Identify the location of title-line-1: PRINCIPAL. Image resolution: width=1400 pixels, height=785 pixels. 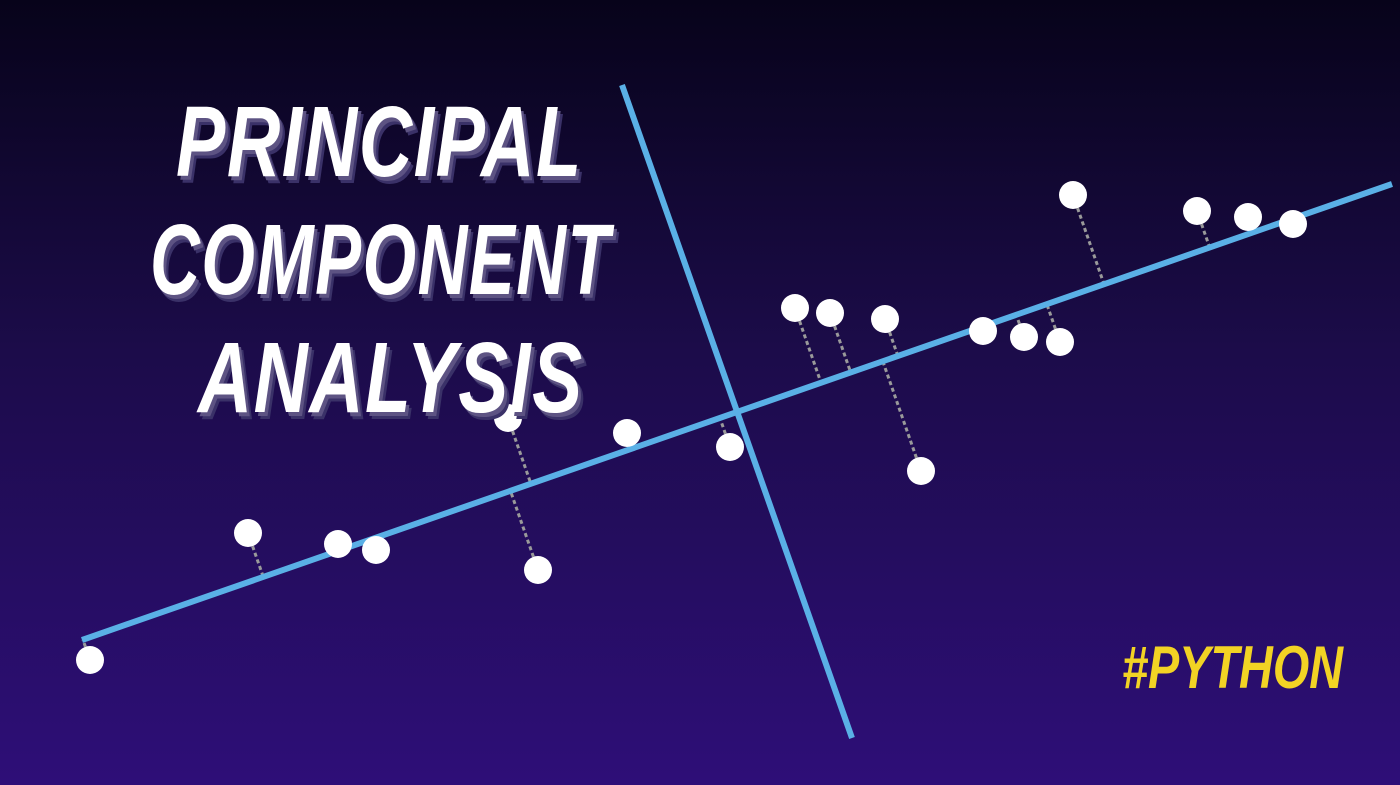
(379, 142).